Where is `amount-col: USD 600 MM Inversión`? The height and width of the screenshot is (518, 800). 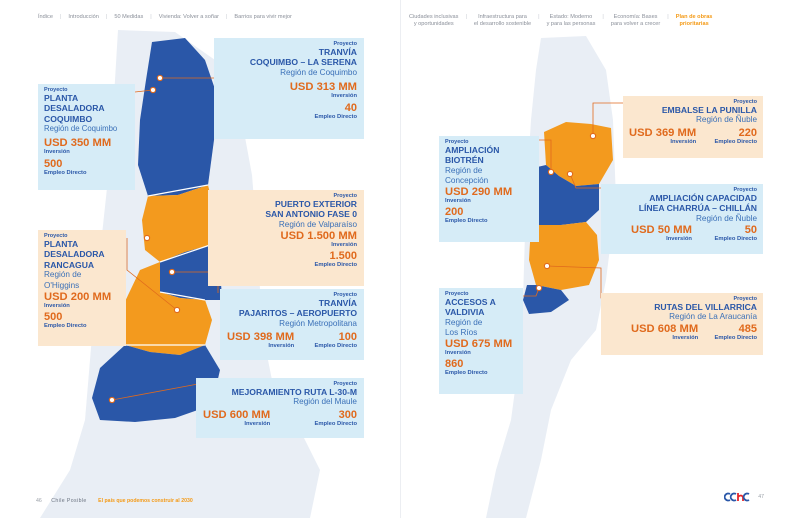 amount-col: USD 600 MM Inversión is located at coordinates (236, 418).